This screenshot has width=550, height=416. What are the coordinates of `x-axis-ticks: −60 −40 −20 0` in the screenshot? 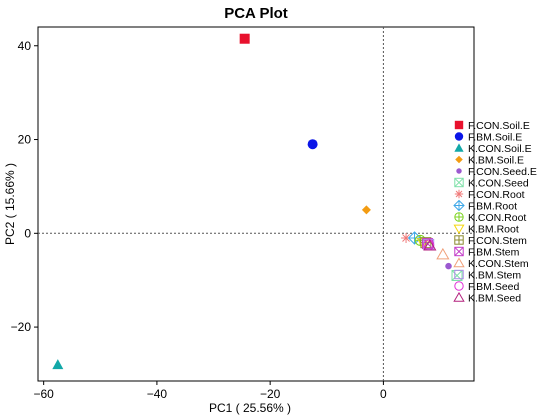 It's located at (210, 391).